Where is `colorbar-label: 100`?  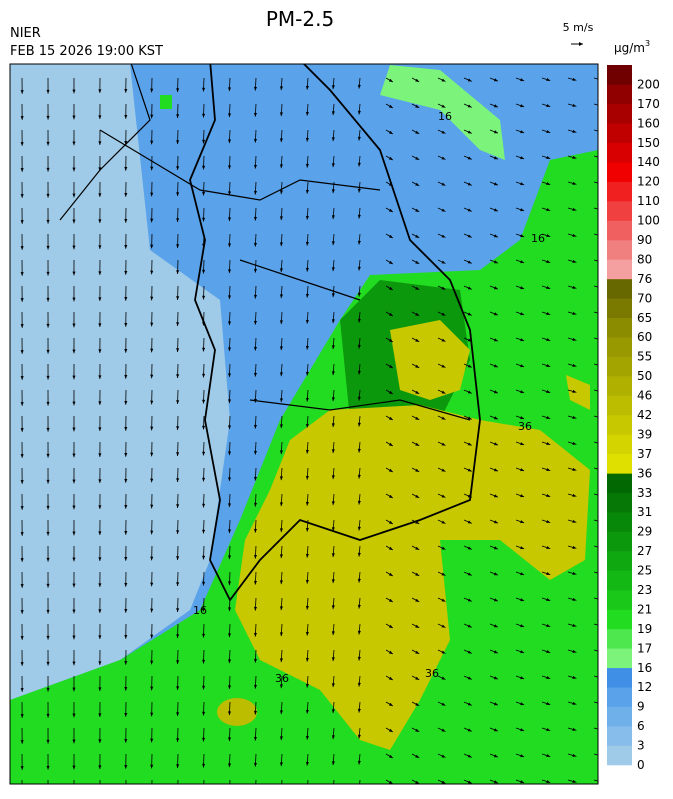 colorbar-label: 100 is located at coordinates (648, 221).